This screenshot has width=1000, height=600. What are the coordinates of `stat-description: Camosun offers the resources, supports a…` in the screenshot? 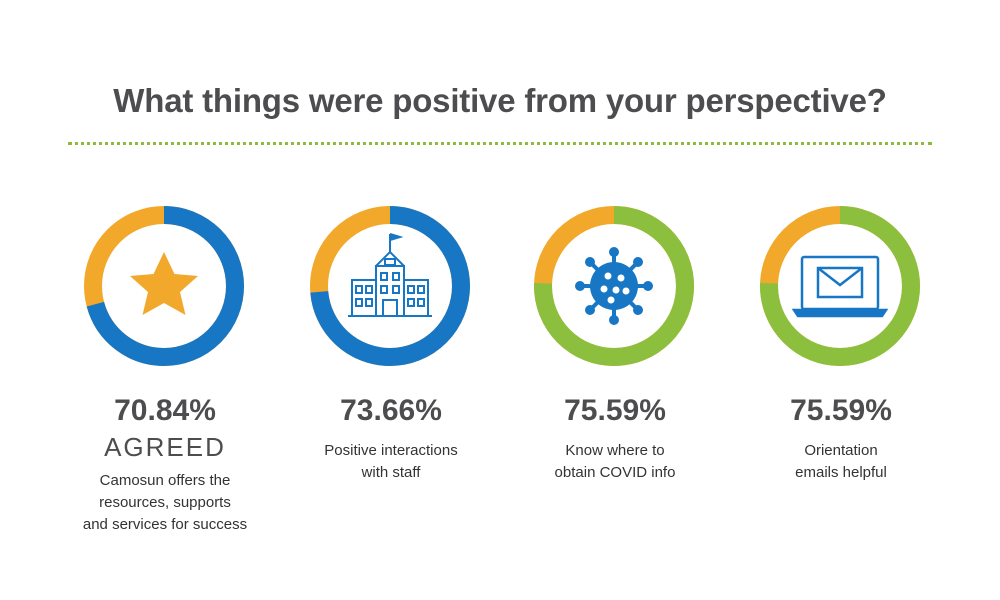 It's located at (165, 503).